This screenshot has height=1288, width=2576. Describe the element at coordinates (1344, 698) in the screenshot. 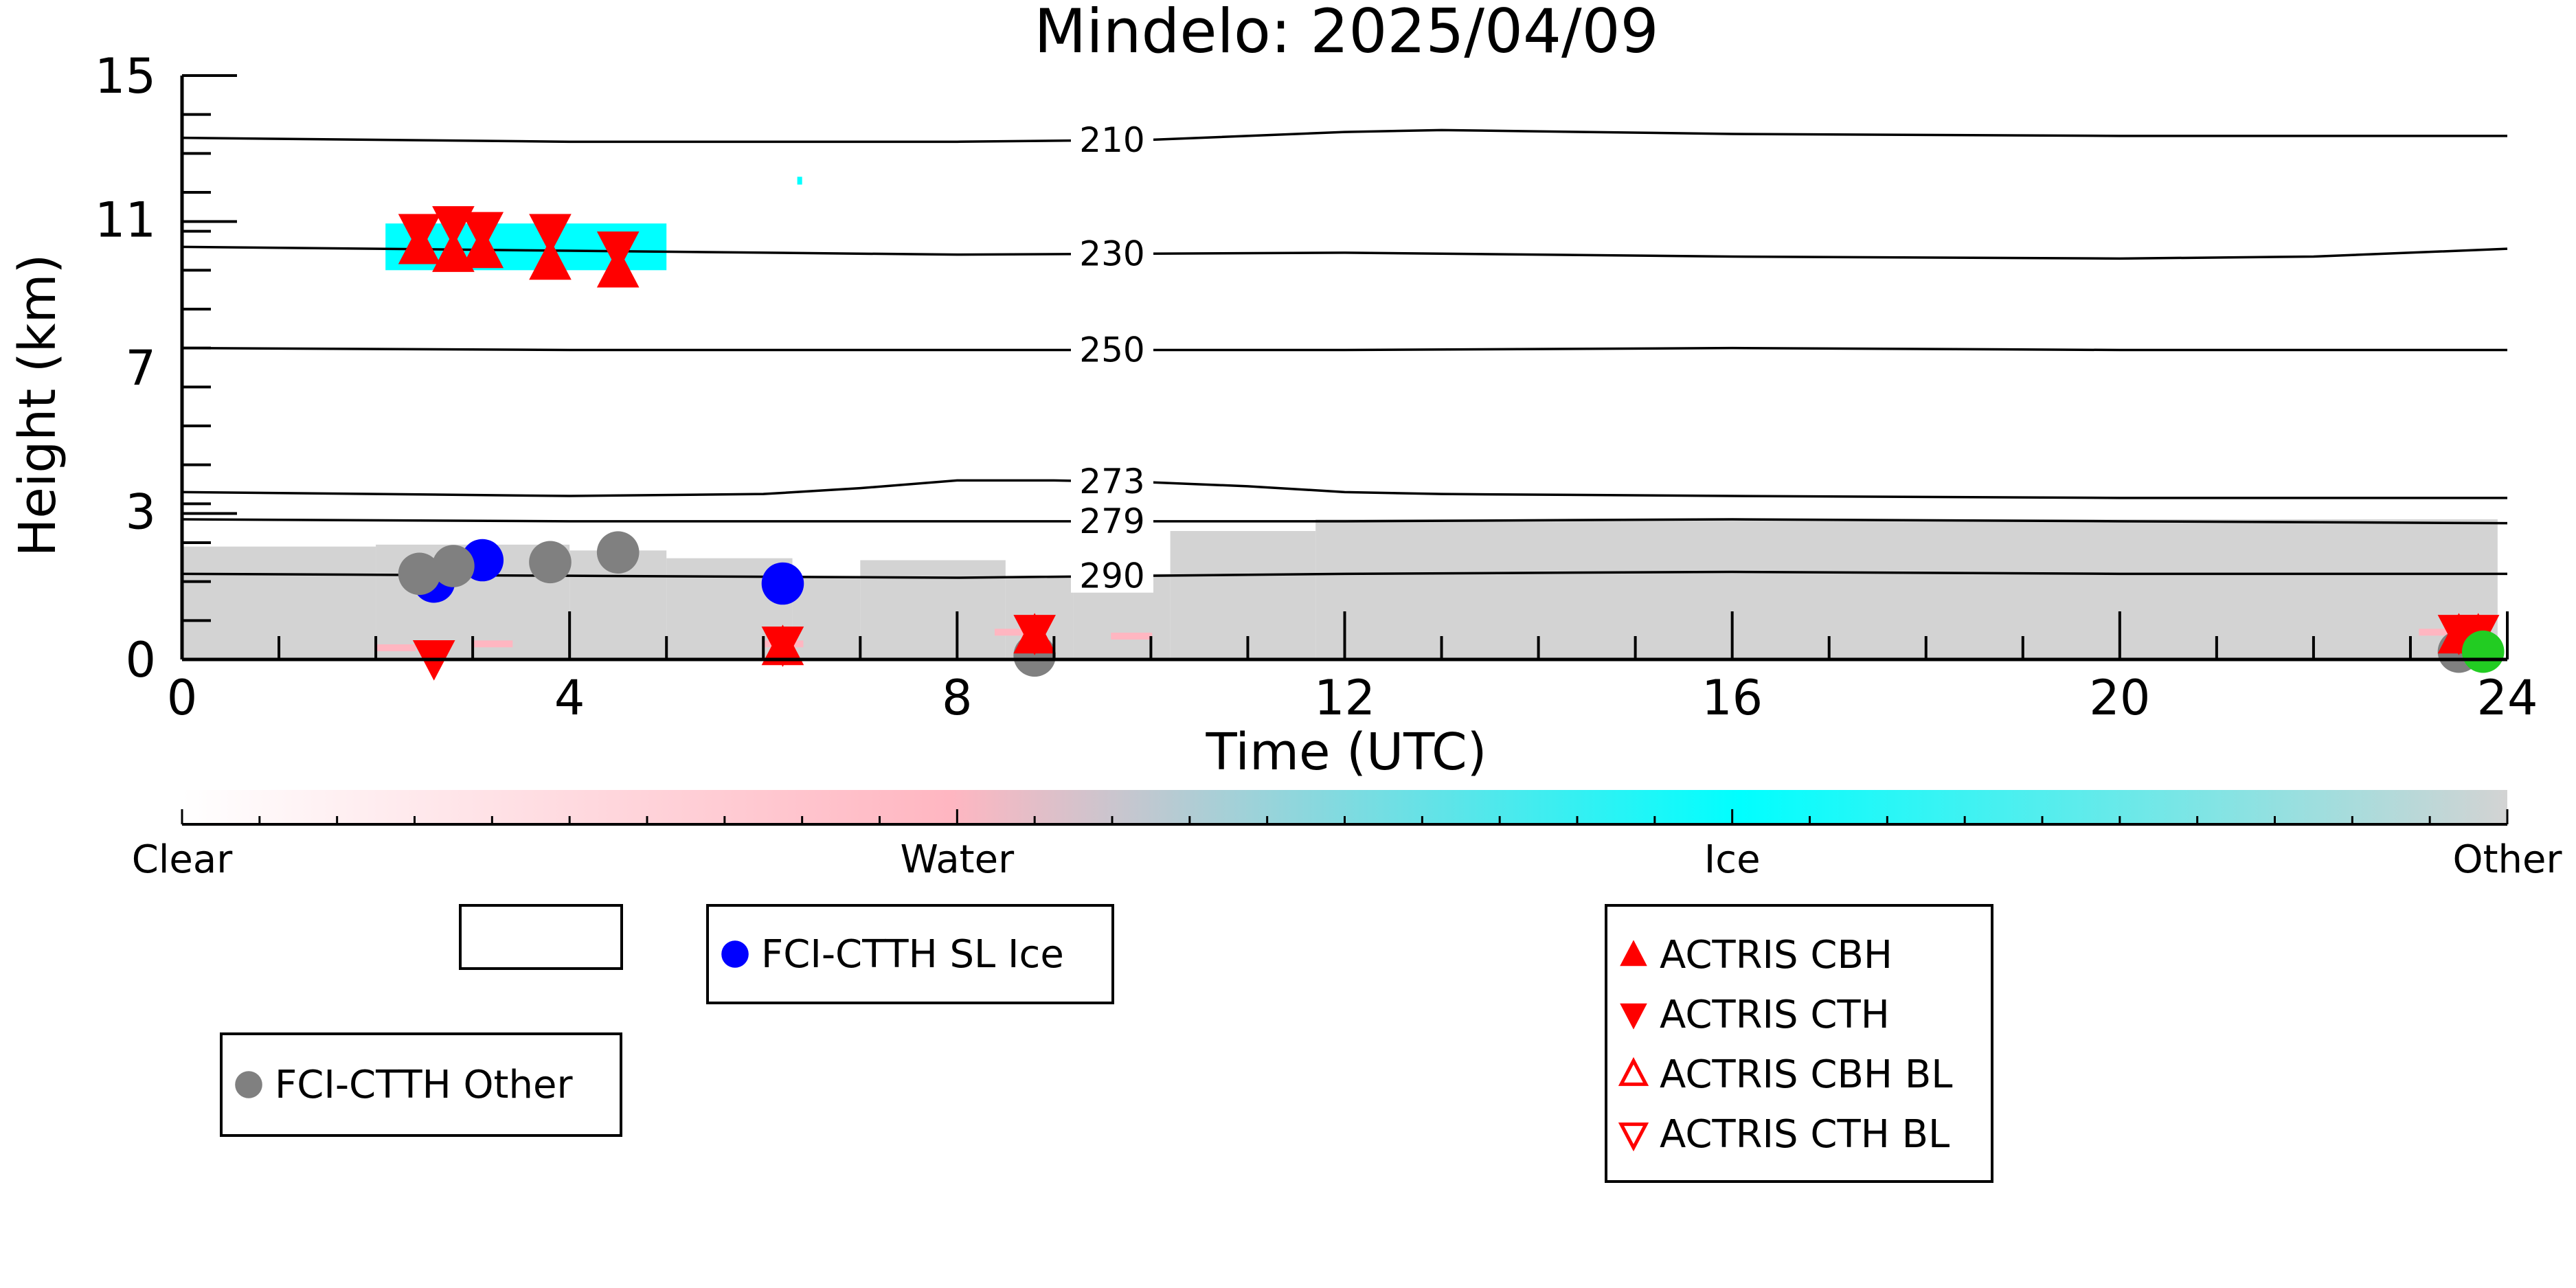

I see `x-tick-label-12: 12` at that location.